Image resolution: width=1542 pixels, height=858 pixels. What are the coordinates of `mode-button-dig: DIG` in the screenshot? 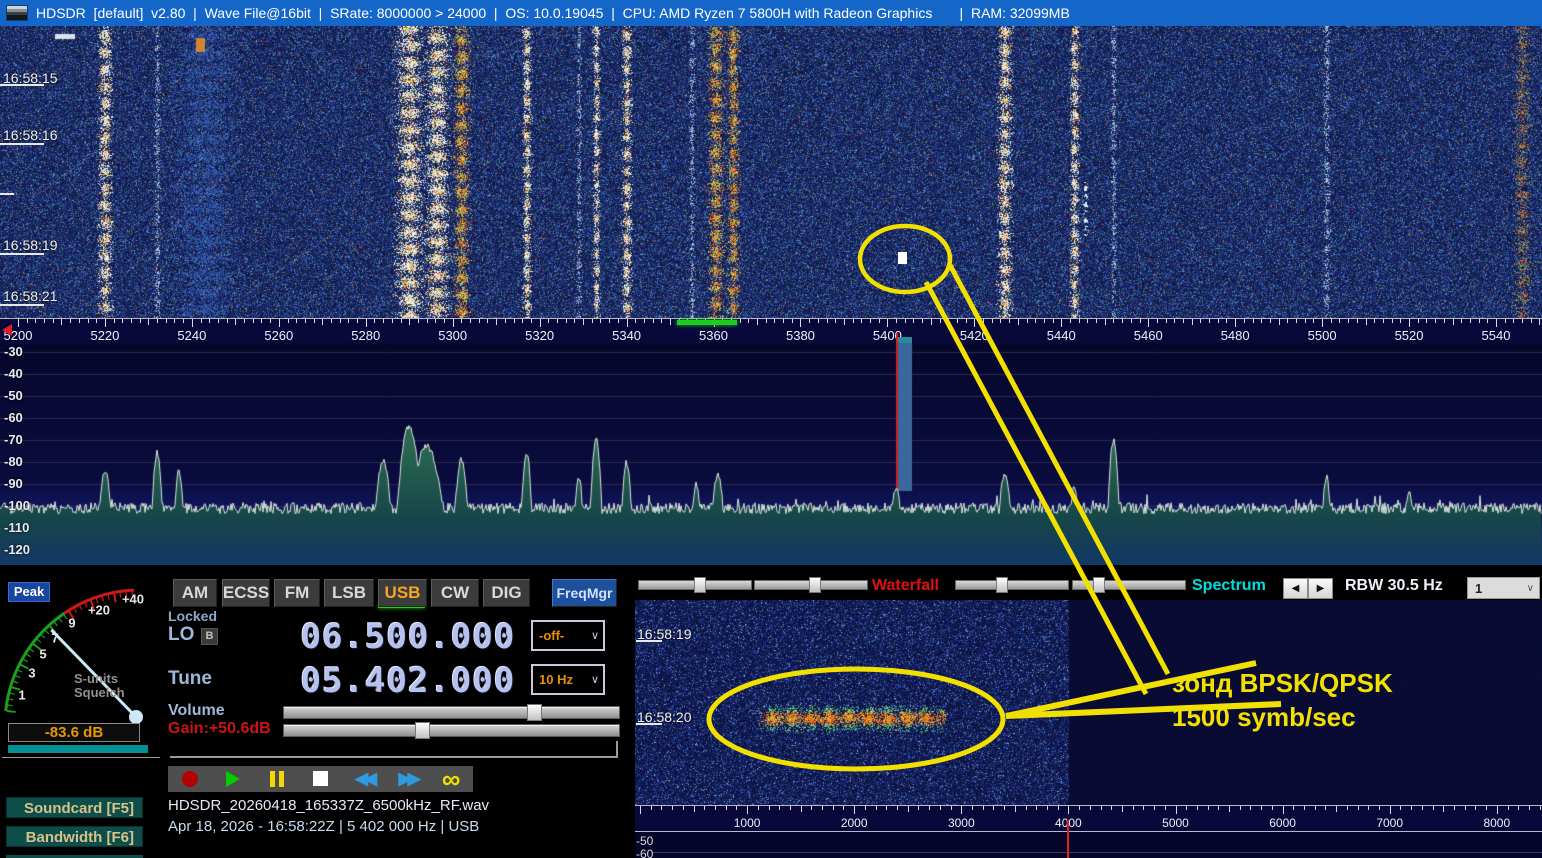 It's located at (506, 593).